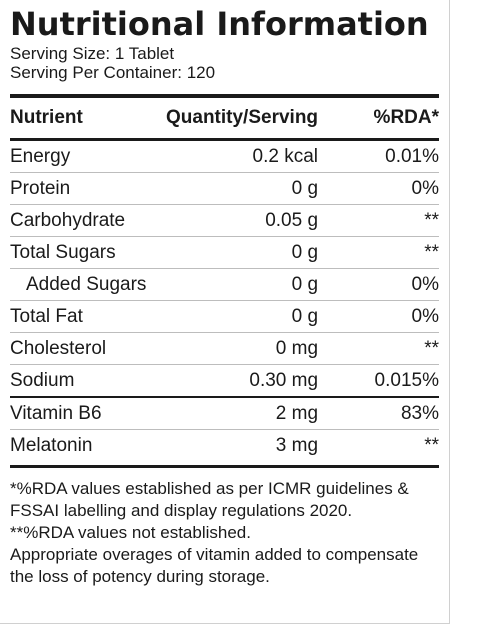  I want to click on table-row: Cholesterol 0 mg **, so click(224, 348).